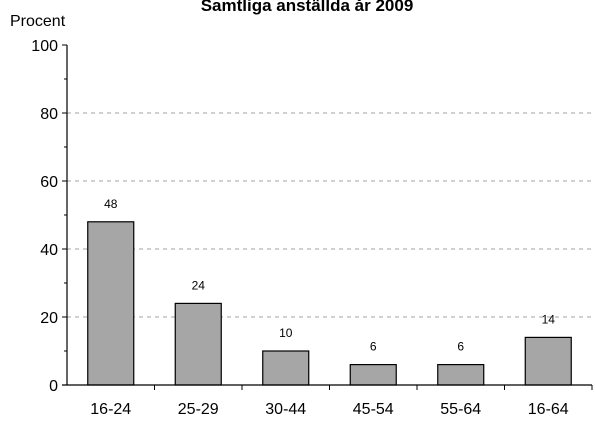 This screenshot has width=595, height=421. I want to click on y-tick-label: 60, so click(49, 182).